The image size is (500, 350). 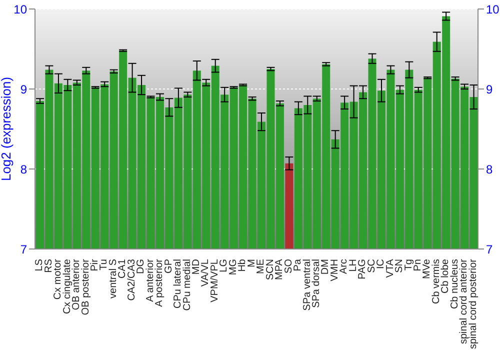 What do you see at coordinates (493, 9) in the screenshot?
I see `y2-tick-label: 10` at bounding box center [493, 9].